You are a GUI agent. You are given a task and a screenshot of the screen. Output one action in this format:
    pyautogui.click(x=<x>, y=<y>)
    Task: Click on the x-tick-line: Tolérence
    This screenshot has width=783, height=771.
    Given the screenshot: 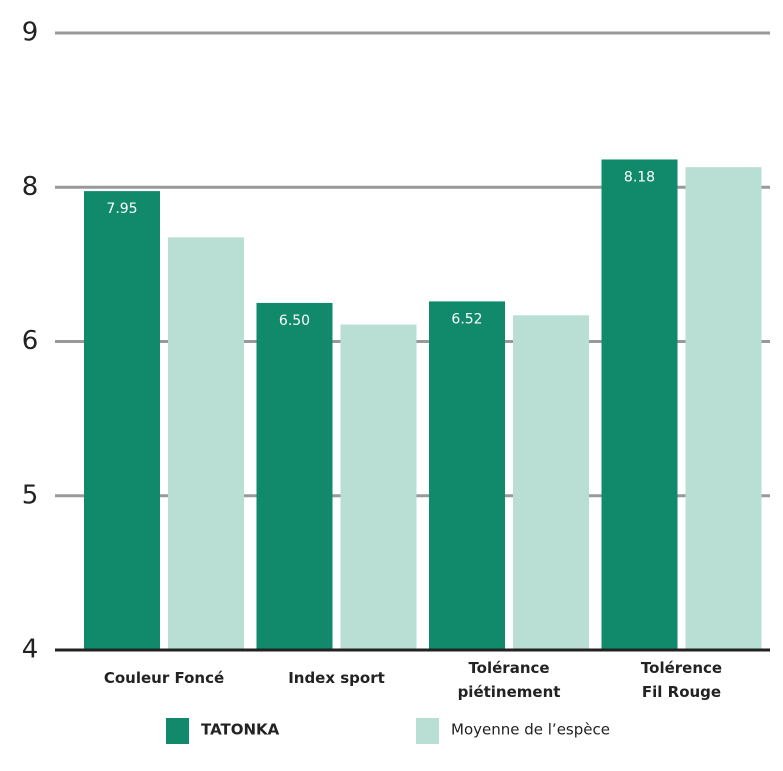 What is the action you would take?
    pyautogui.click(x=681, y=668)
    